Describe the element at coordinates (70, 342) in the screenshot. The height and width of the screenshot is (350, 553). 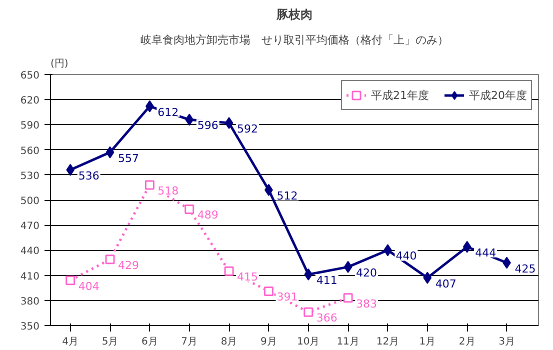
I see `x-tick-label: 4月` at that location.